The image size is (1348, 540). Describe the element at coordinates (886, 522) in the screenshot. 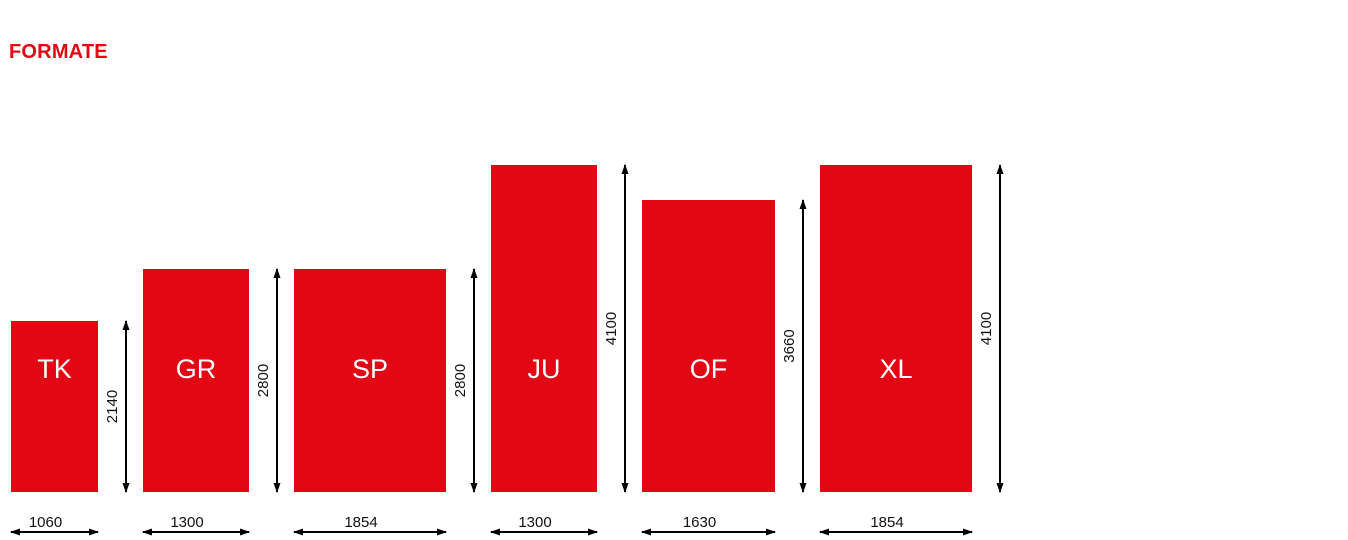

I see `width-label-xl: 1854` at that location.